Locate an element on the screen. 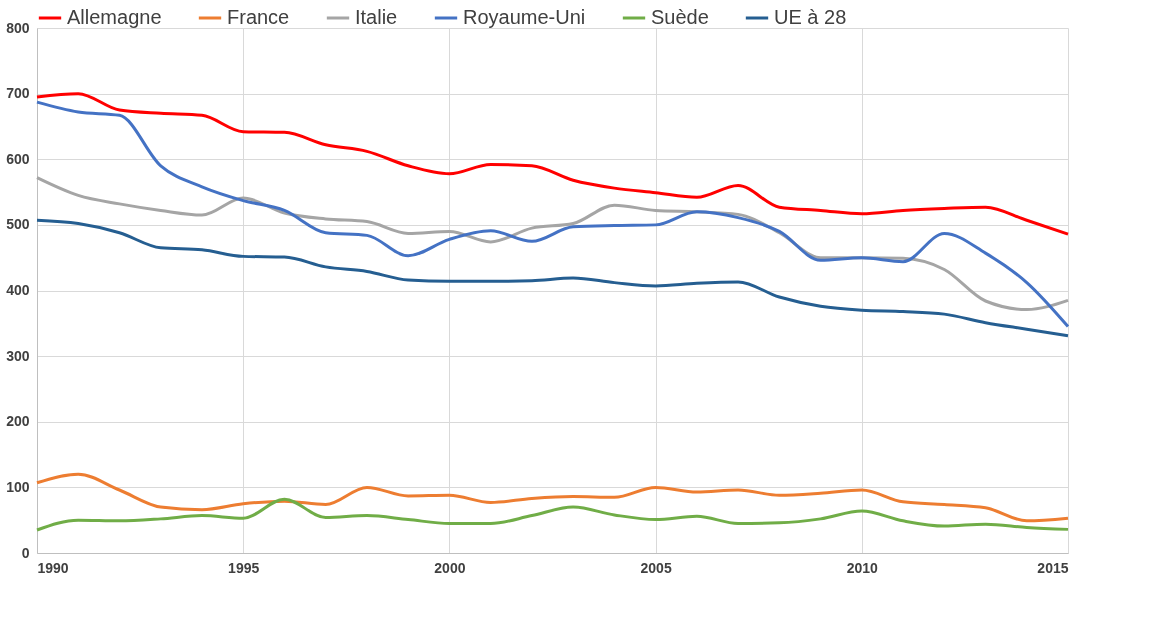  y-tick-label: 200 is located at coordinates (18, 421).